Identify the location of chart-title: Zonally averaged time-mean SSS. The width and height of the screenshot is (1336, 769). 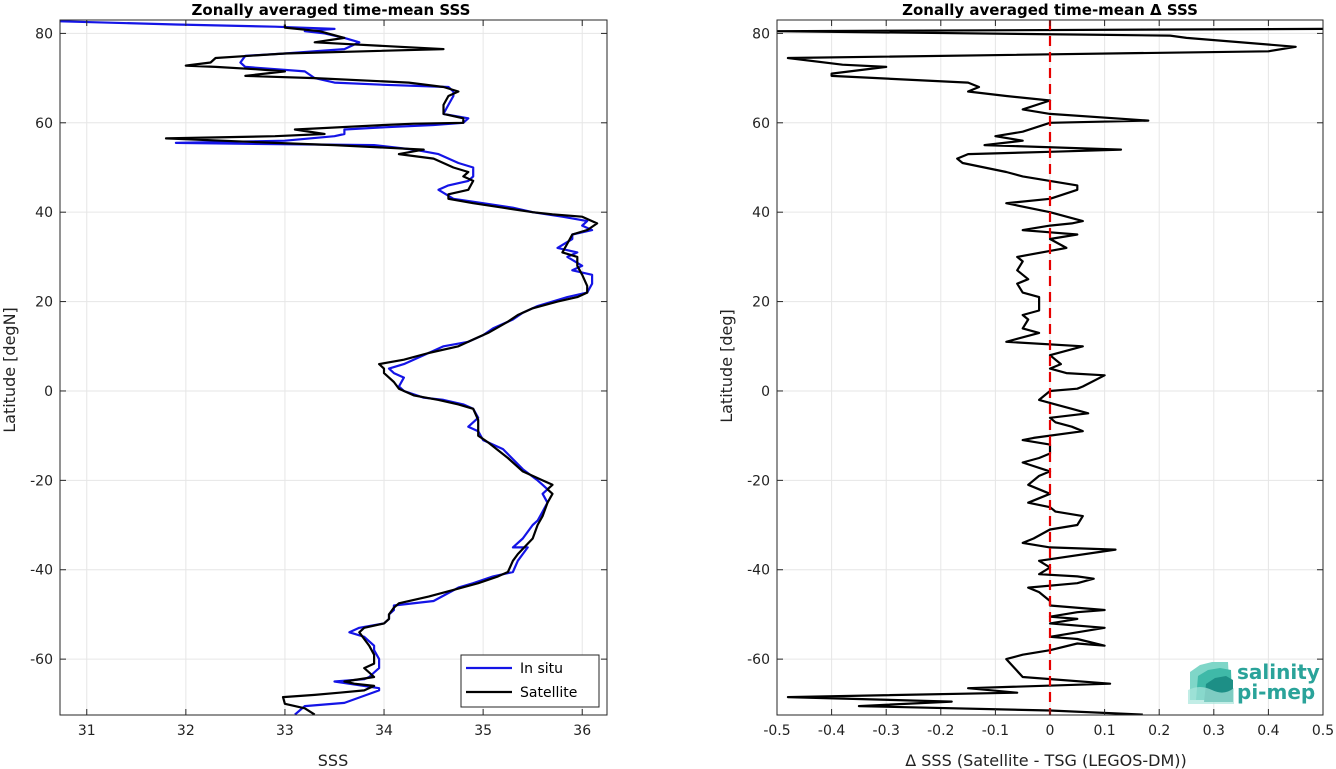
(331, 10).